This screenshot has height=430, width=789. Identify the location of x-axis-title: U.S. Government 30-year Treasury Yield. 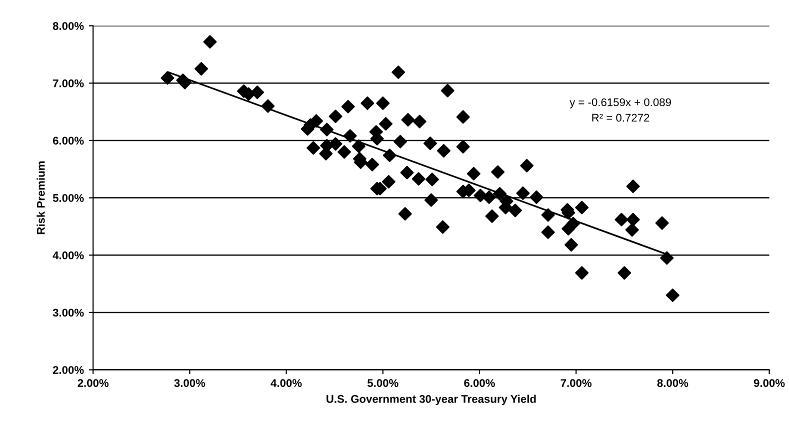
(431, 400).